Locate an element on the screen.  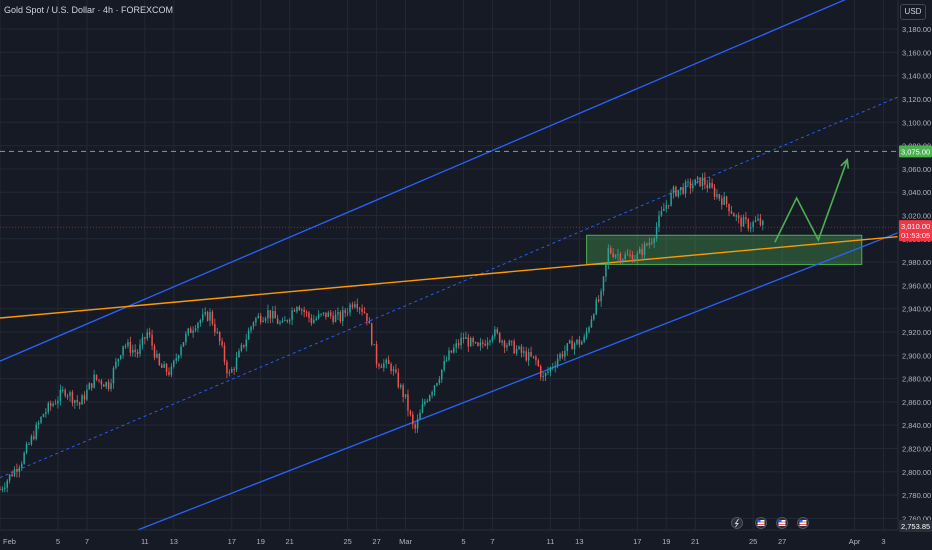
time-tick-label: 5 is located at coordinates (58, 541).